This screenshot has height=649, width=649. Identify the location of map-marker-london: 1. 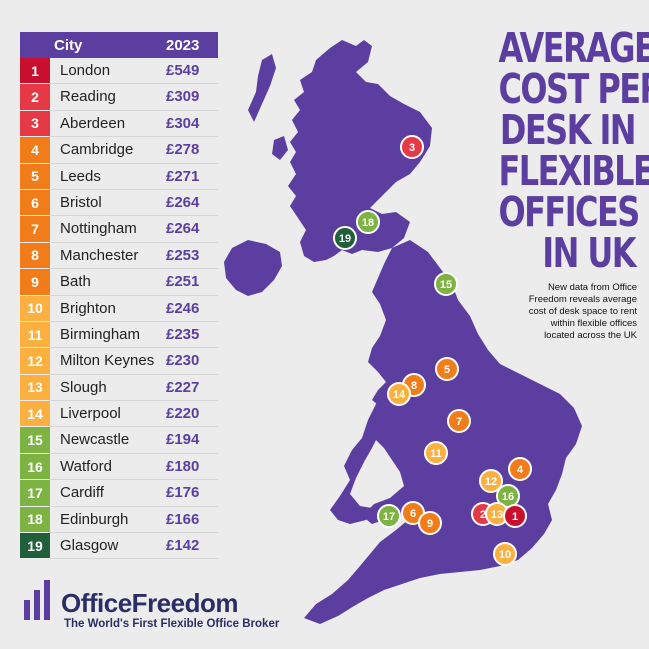
(515, 516).